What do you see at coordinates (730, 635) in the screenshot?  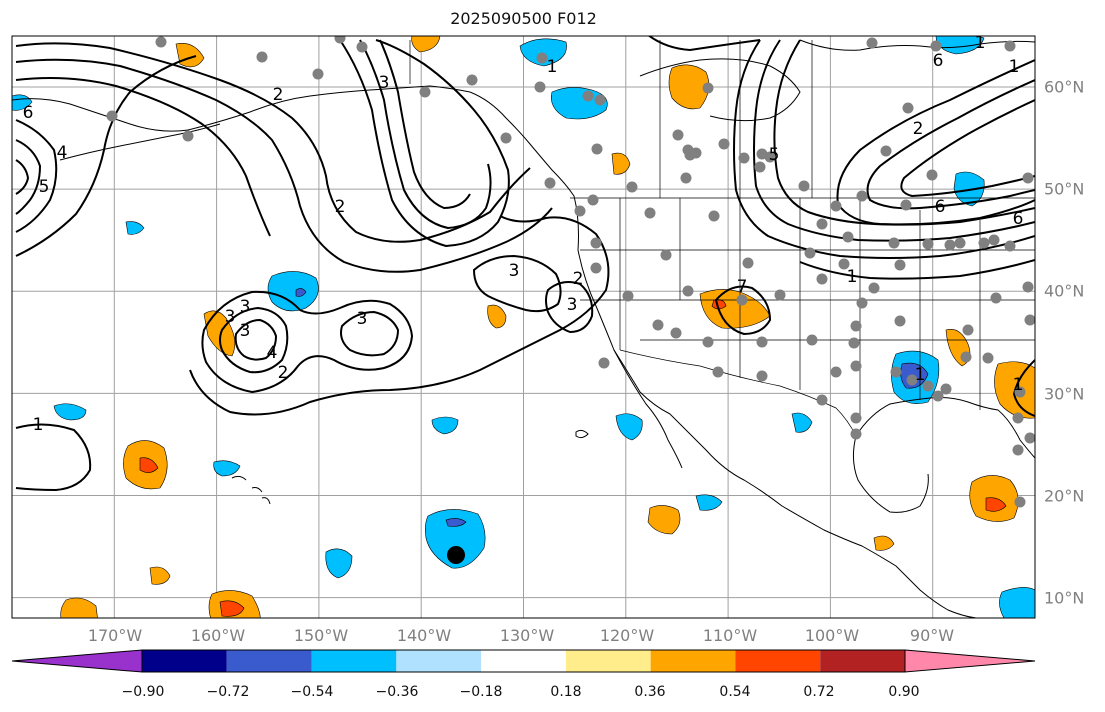 I see `lon-label: 110°W` at bounding box center [730, 635].